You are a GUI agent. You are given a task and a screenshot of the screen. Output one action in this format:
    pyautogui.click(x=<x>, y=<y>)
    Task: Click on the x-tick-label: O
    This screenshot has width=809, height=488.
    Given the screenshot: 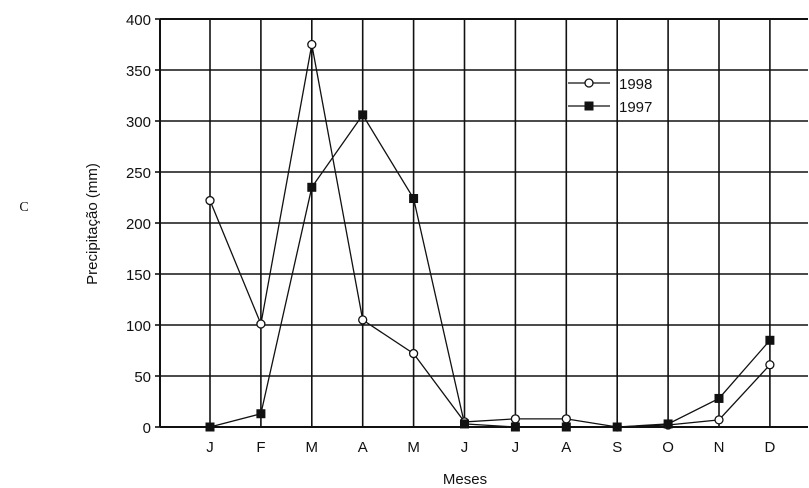 What is the action you would take?
    pyautogui.click(x=668, y=447)
    